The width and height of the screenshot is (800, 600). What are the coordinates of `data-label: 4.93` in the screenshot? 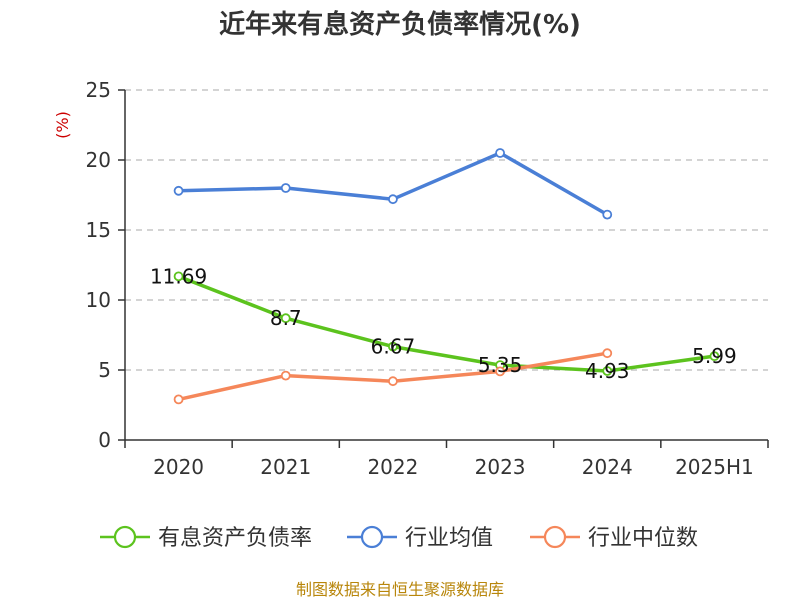 It's located at (607, 371).